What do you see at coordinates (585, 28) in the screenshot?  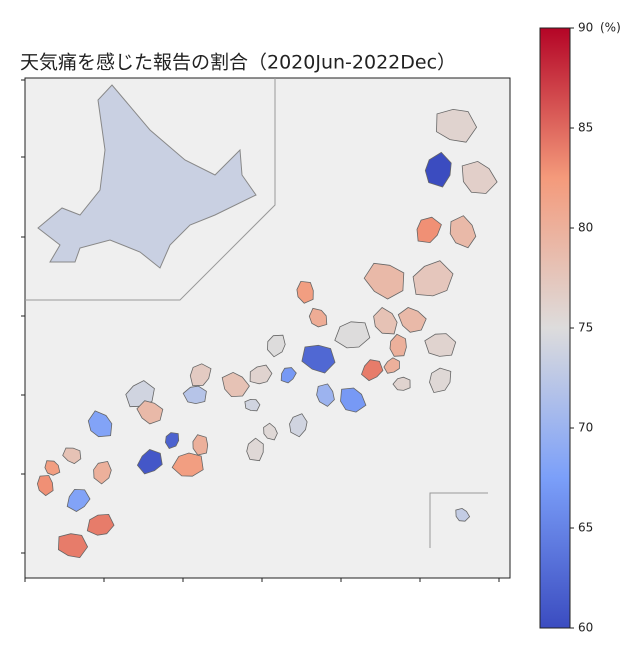 I see `colorbar-tick-label: 90` at bounding box center [585, 28].